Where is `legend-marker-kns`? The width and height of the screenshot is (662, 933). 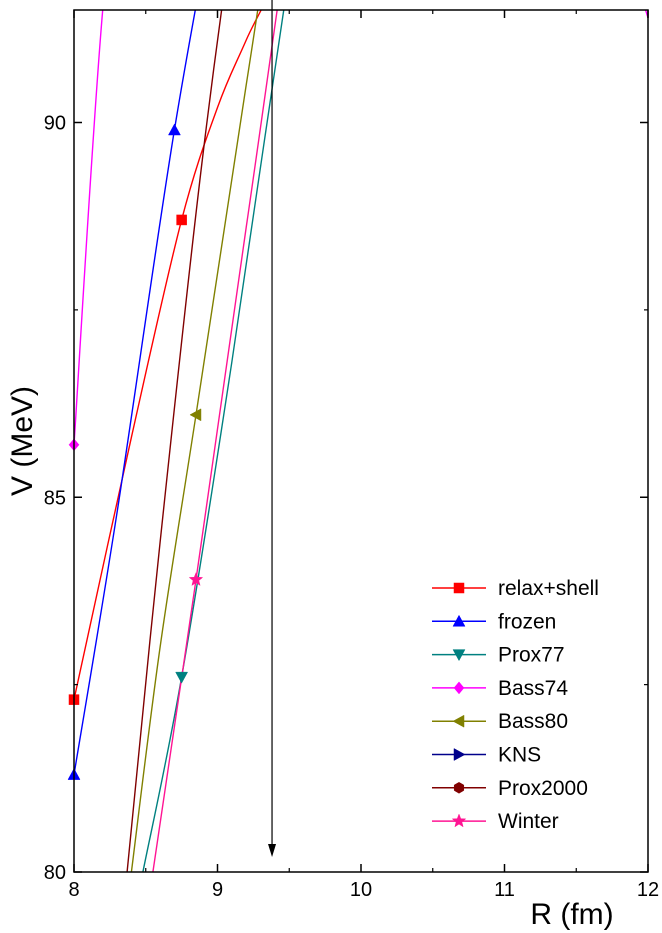
legend-marker-kns is located at coordinates (459, 754).